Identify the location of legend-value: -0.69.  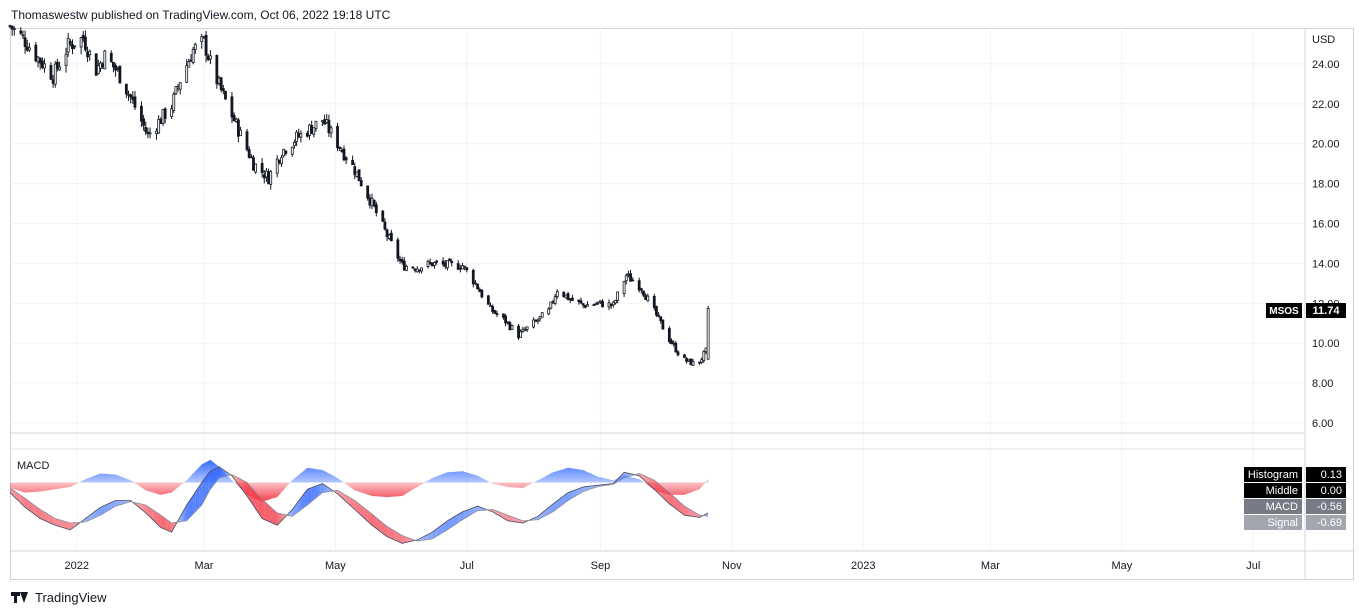
(1329, 523).